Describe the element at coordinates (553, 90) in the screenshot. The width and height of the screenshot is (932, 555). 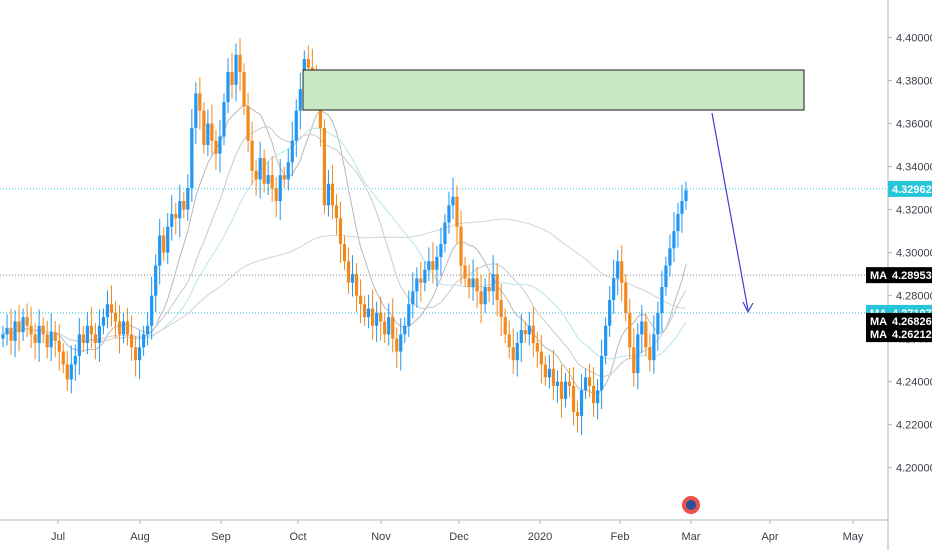
I see `supply-zone-rectangle` at that location.